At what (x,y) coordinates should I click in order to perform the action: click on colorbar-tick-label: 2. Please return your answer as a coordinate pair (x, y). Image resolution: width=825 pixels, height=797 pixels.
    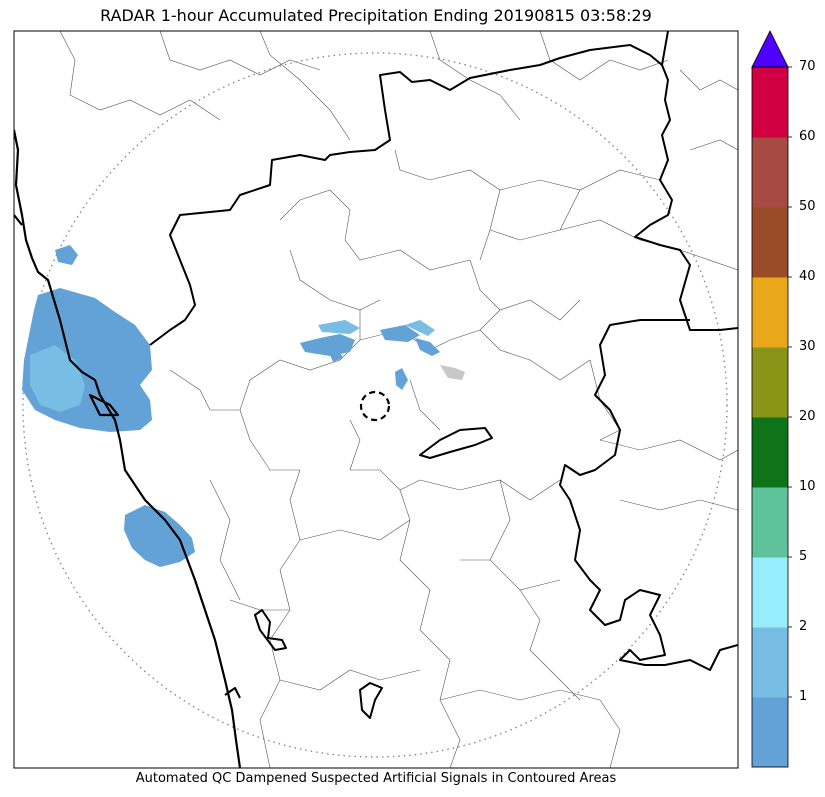
    Looking at the image, I should click on (803, 626).